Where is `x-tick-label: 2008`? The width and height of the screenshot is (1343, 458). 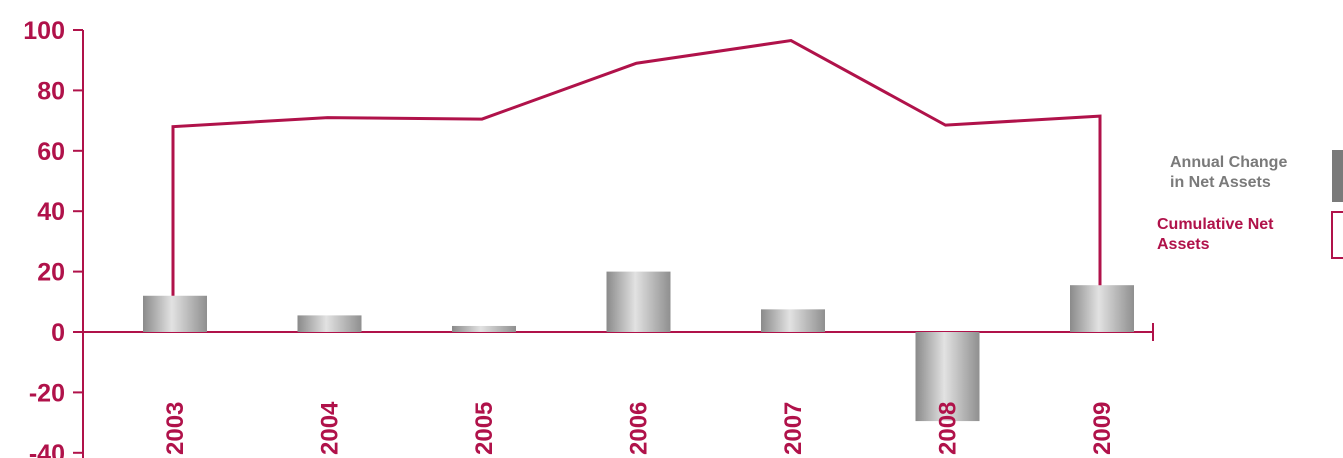 x-tick-label: 2008 is located at coordinates (948, 428).